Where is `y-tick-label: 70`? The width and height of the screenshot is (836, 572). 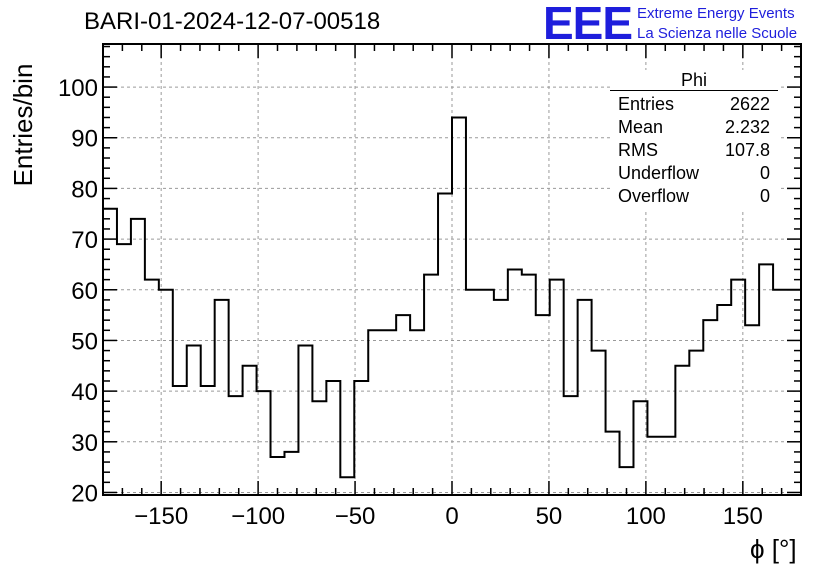 y-tick-label: 70 is located at coordinates (84, 240).